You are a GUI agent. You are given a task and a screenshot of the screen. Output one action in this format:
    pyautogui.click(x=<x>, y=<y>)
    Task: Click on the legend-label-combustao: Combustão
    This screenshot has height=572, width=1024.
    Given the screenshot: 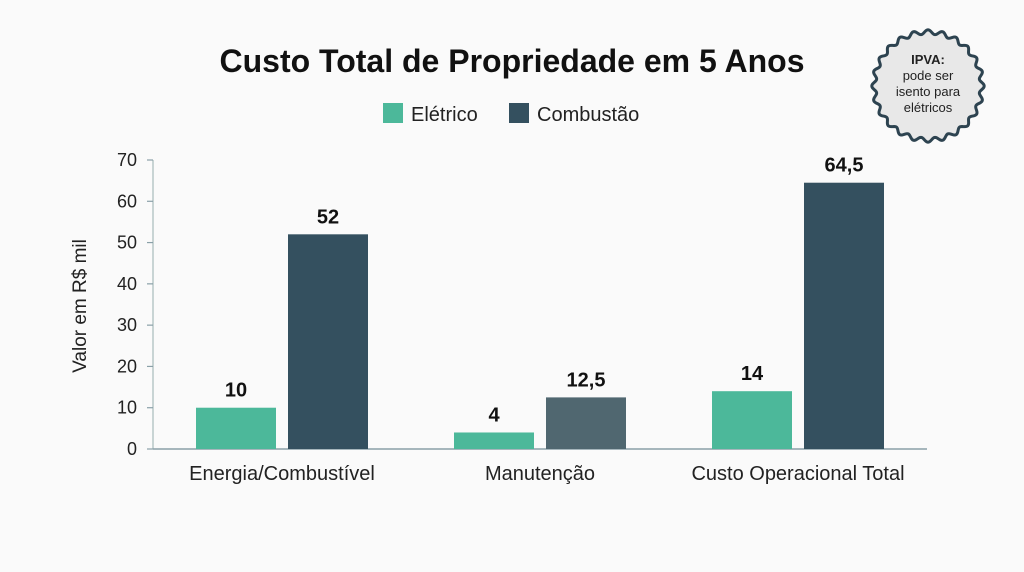 What is the action you would take?
    pyautogui.click(x=588, y=115)
    